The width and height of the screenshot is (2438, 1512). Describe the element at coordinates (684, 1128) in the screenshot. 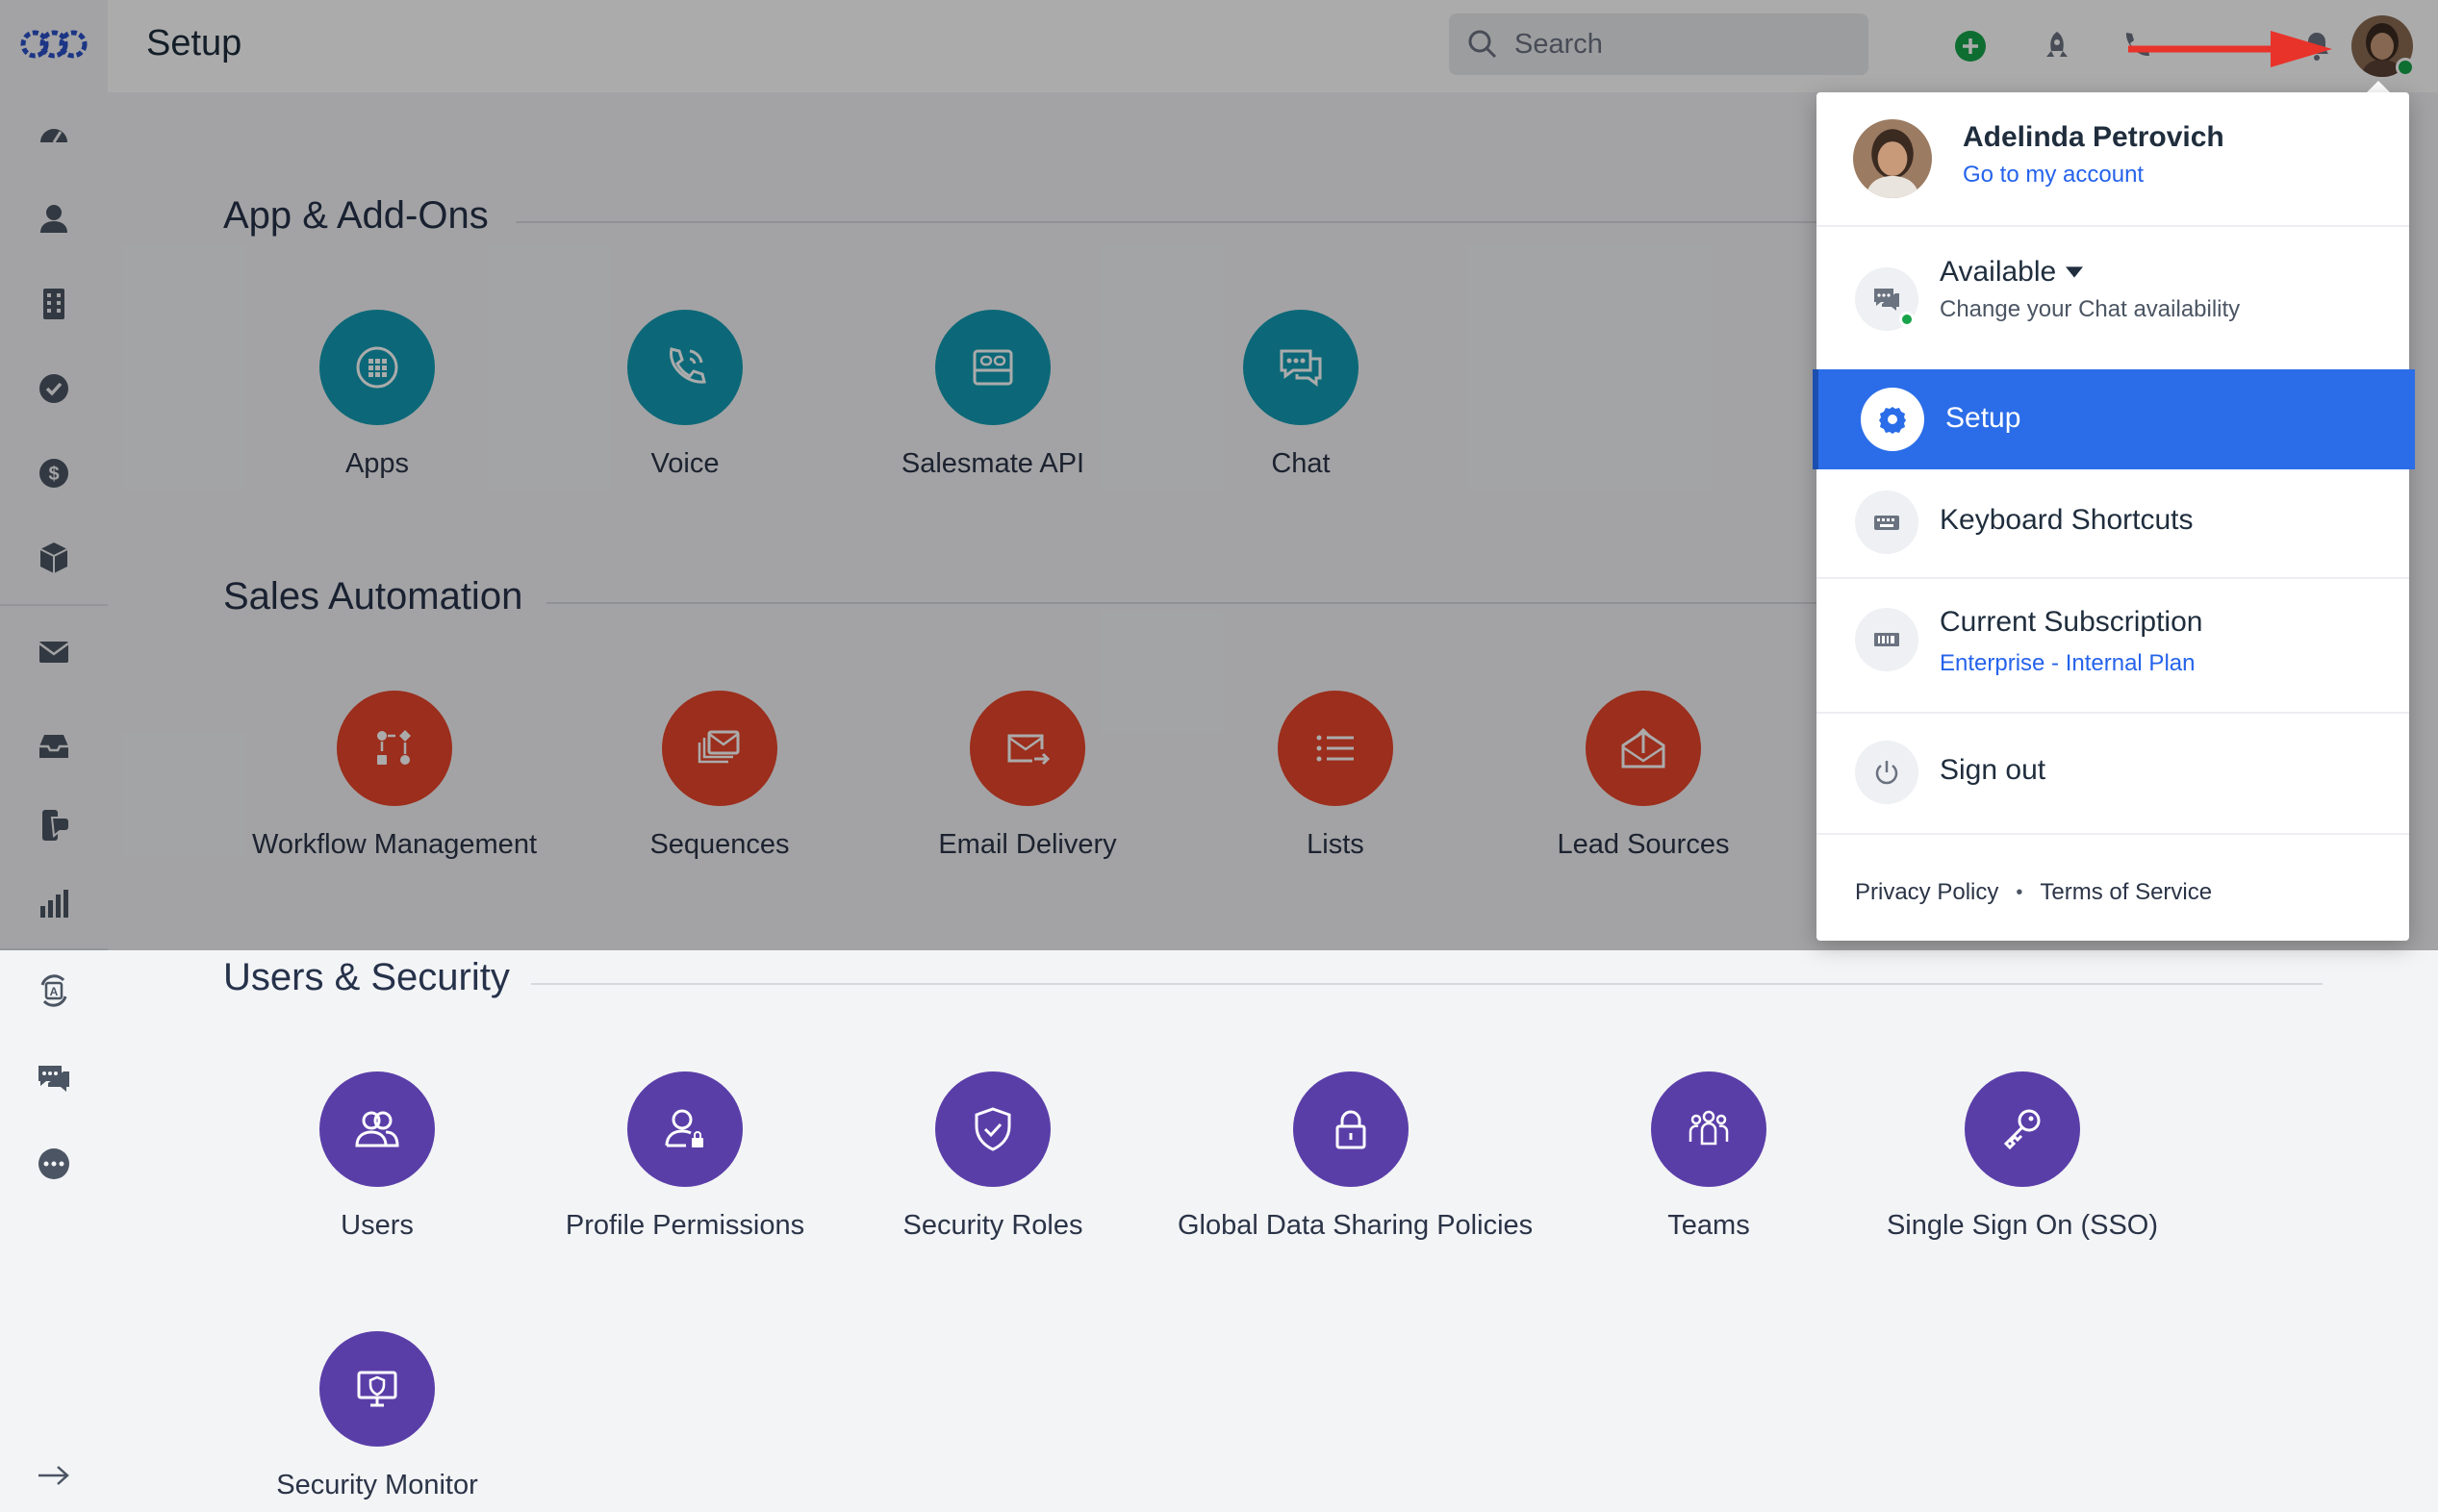

I see `profile-lock-icon` at that location.